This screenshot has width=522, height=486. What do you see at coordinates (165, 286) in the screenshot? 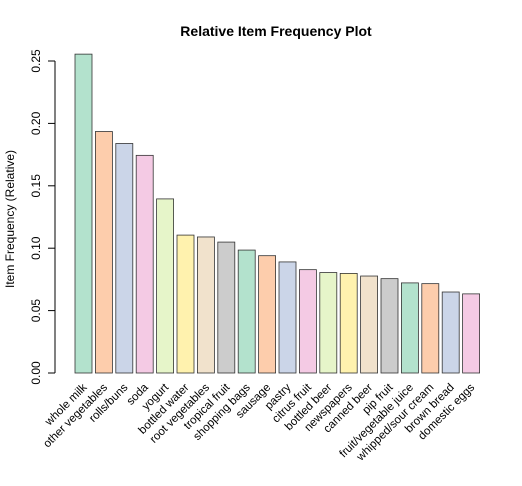
I see `bar-yogurt` at bounding box center [165, 286].